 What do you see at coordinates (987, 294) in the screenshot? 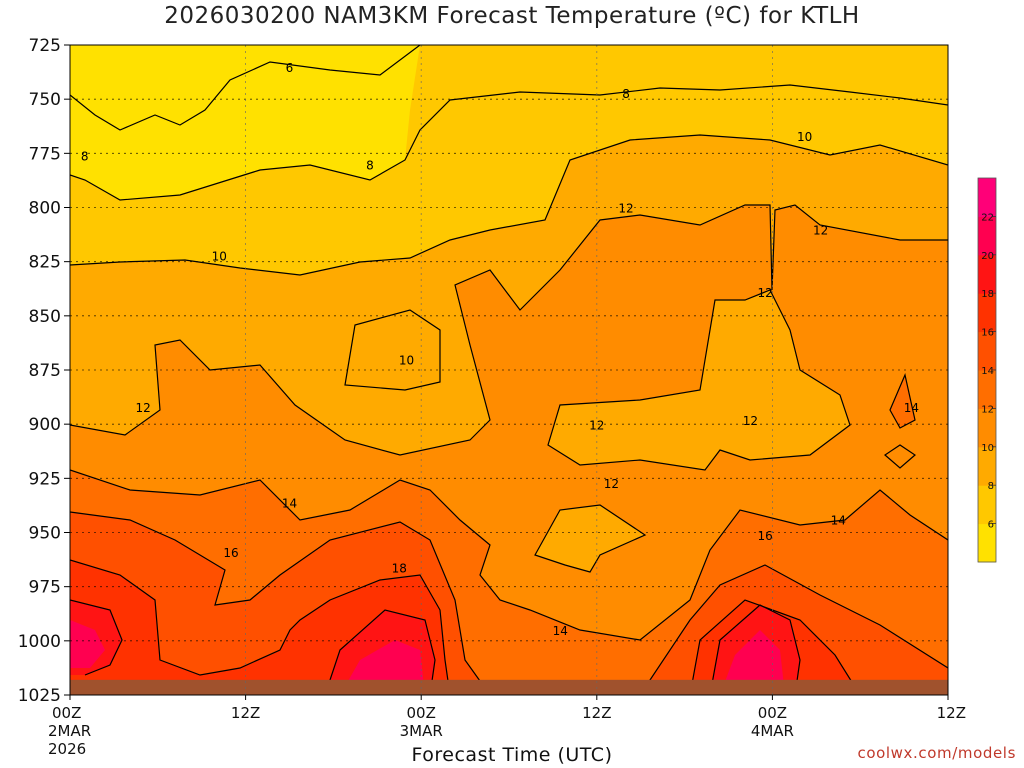
I see `colorbar-label: 18` at bounding box center [987, 294].